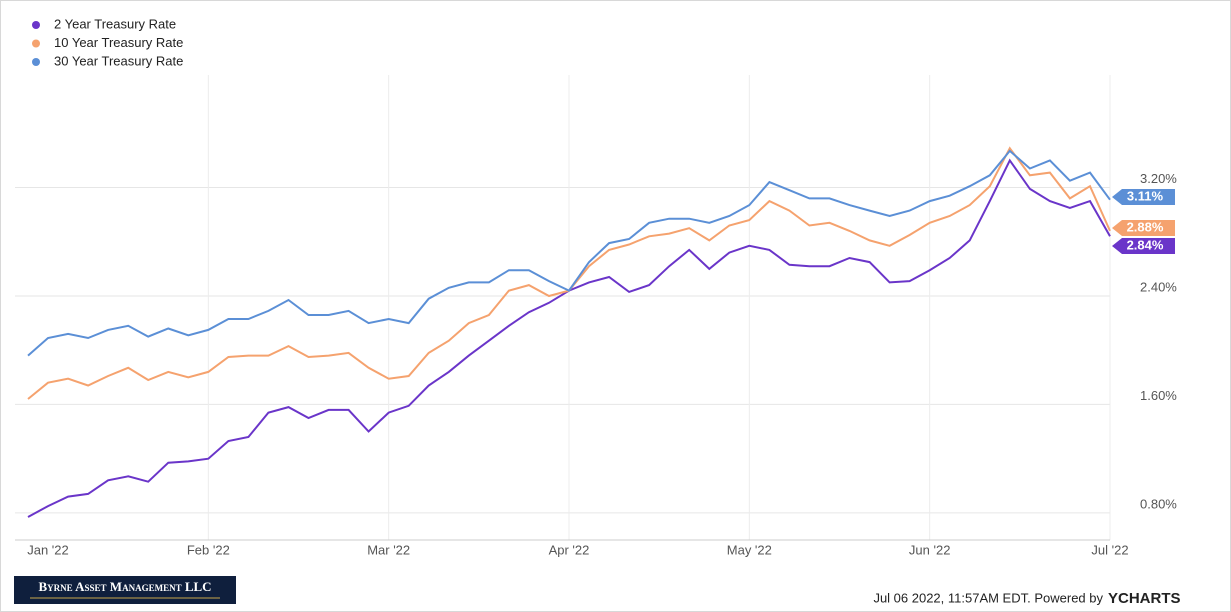  Describe the element at coordinates (1158, 286) in the screenshot. I see `y-tick-label: 2.40%` at that location.